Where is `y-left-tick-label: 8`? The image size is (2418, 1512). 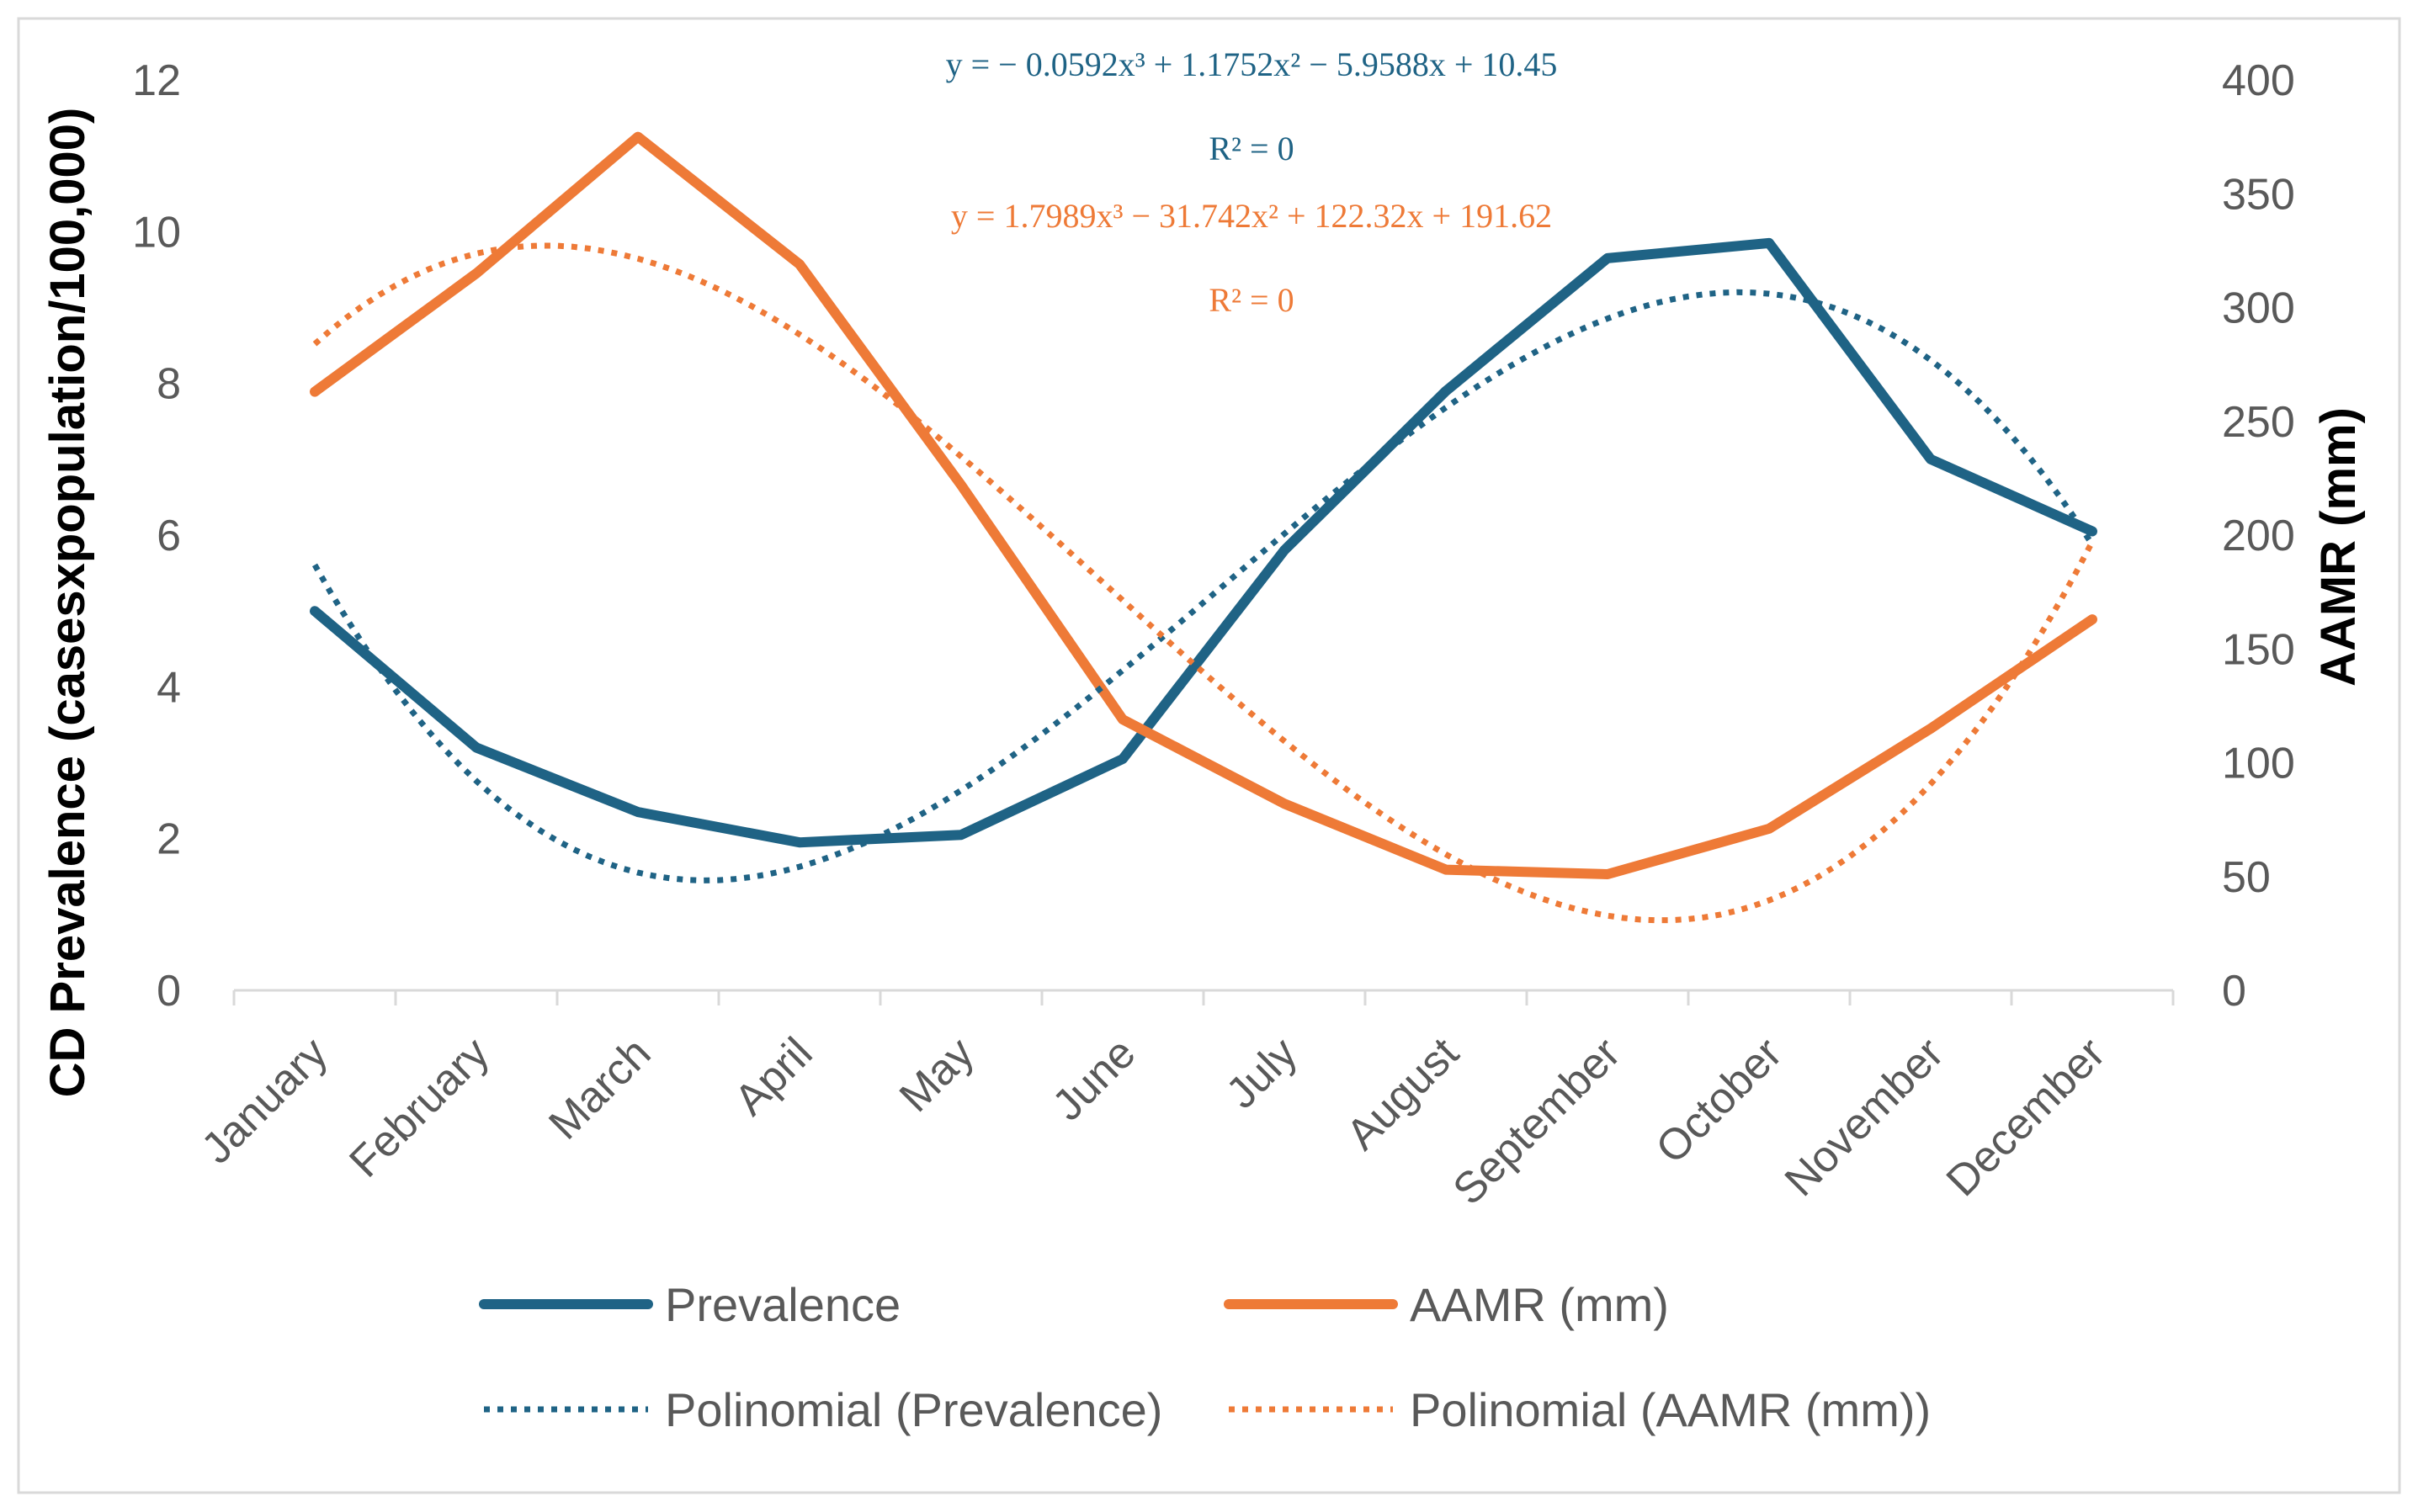 y-left-tick-label: 8 is located at coordinates (169, 384).